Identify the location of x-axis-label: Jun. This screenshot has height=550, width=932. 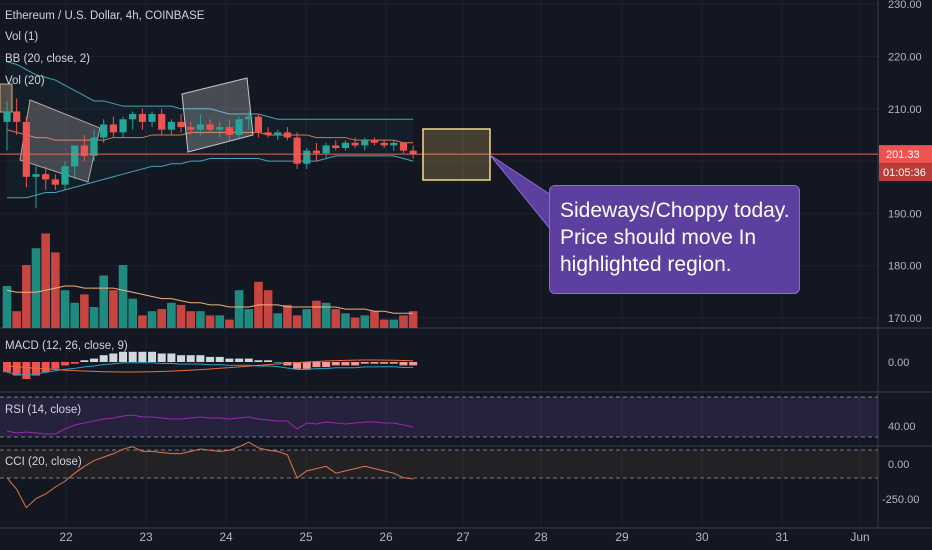
(859, 537).